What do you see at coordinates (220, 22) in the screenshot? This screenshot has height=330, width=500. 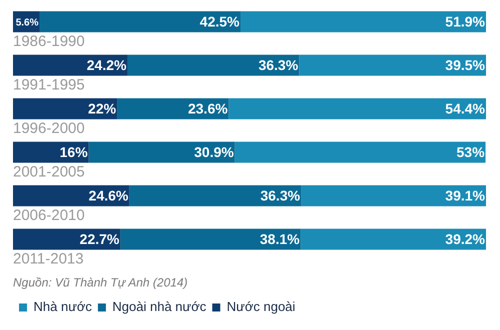 I see `data-label: 42.5%` at bounding box center [220, 22].